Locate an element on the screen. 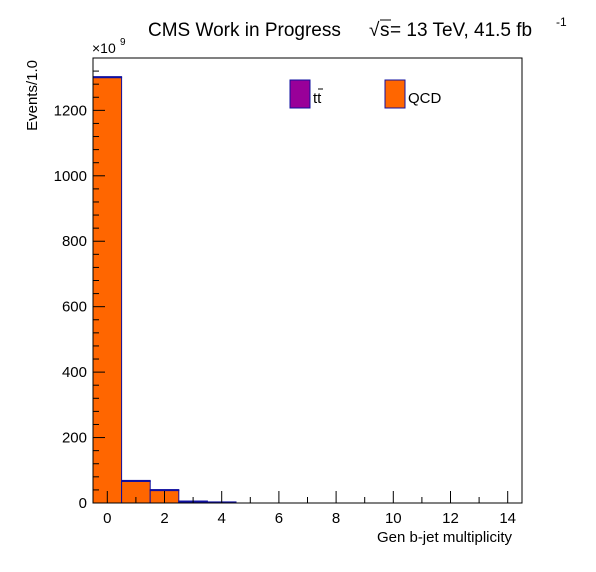  y-axis-ticks: 0 200 400 600 800 1000 1200 is located at coordinates (79, 284).